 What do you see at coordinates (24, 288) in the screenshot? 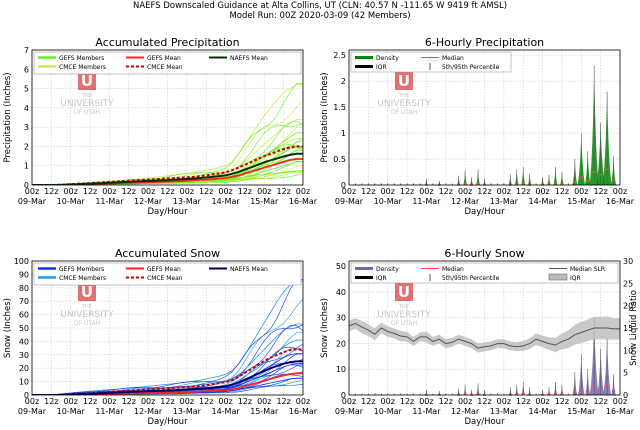
I see `y-tick-label: 80` at bounding box center [24, 288].